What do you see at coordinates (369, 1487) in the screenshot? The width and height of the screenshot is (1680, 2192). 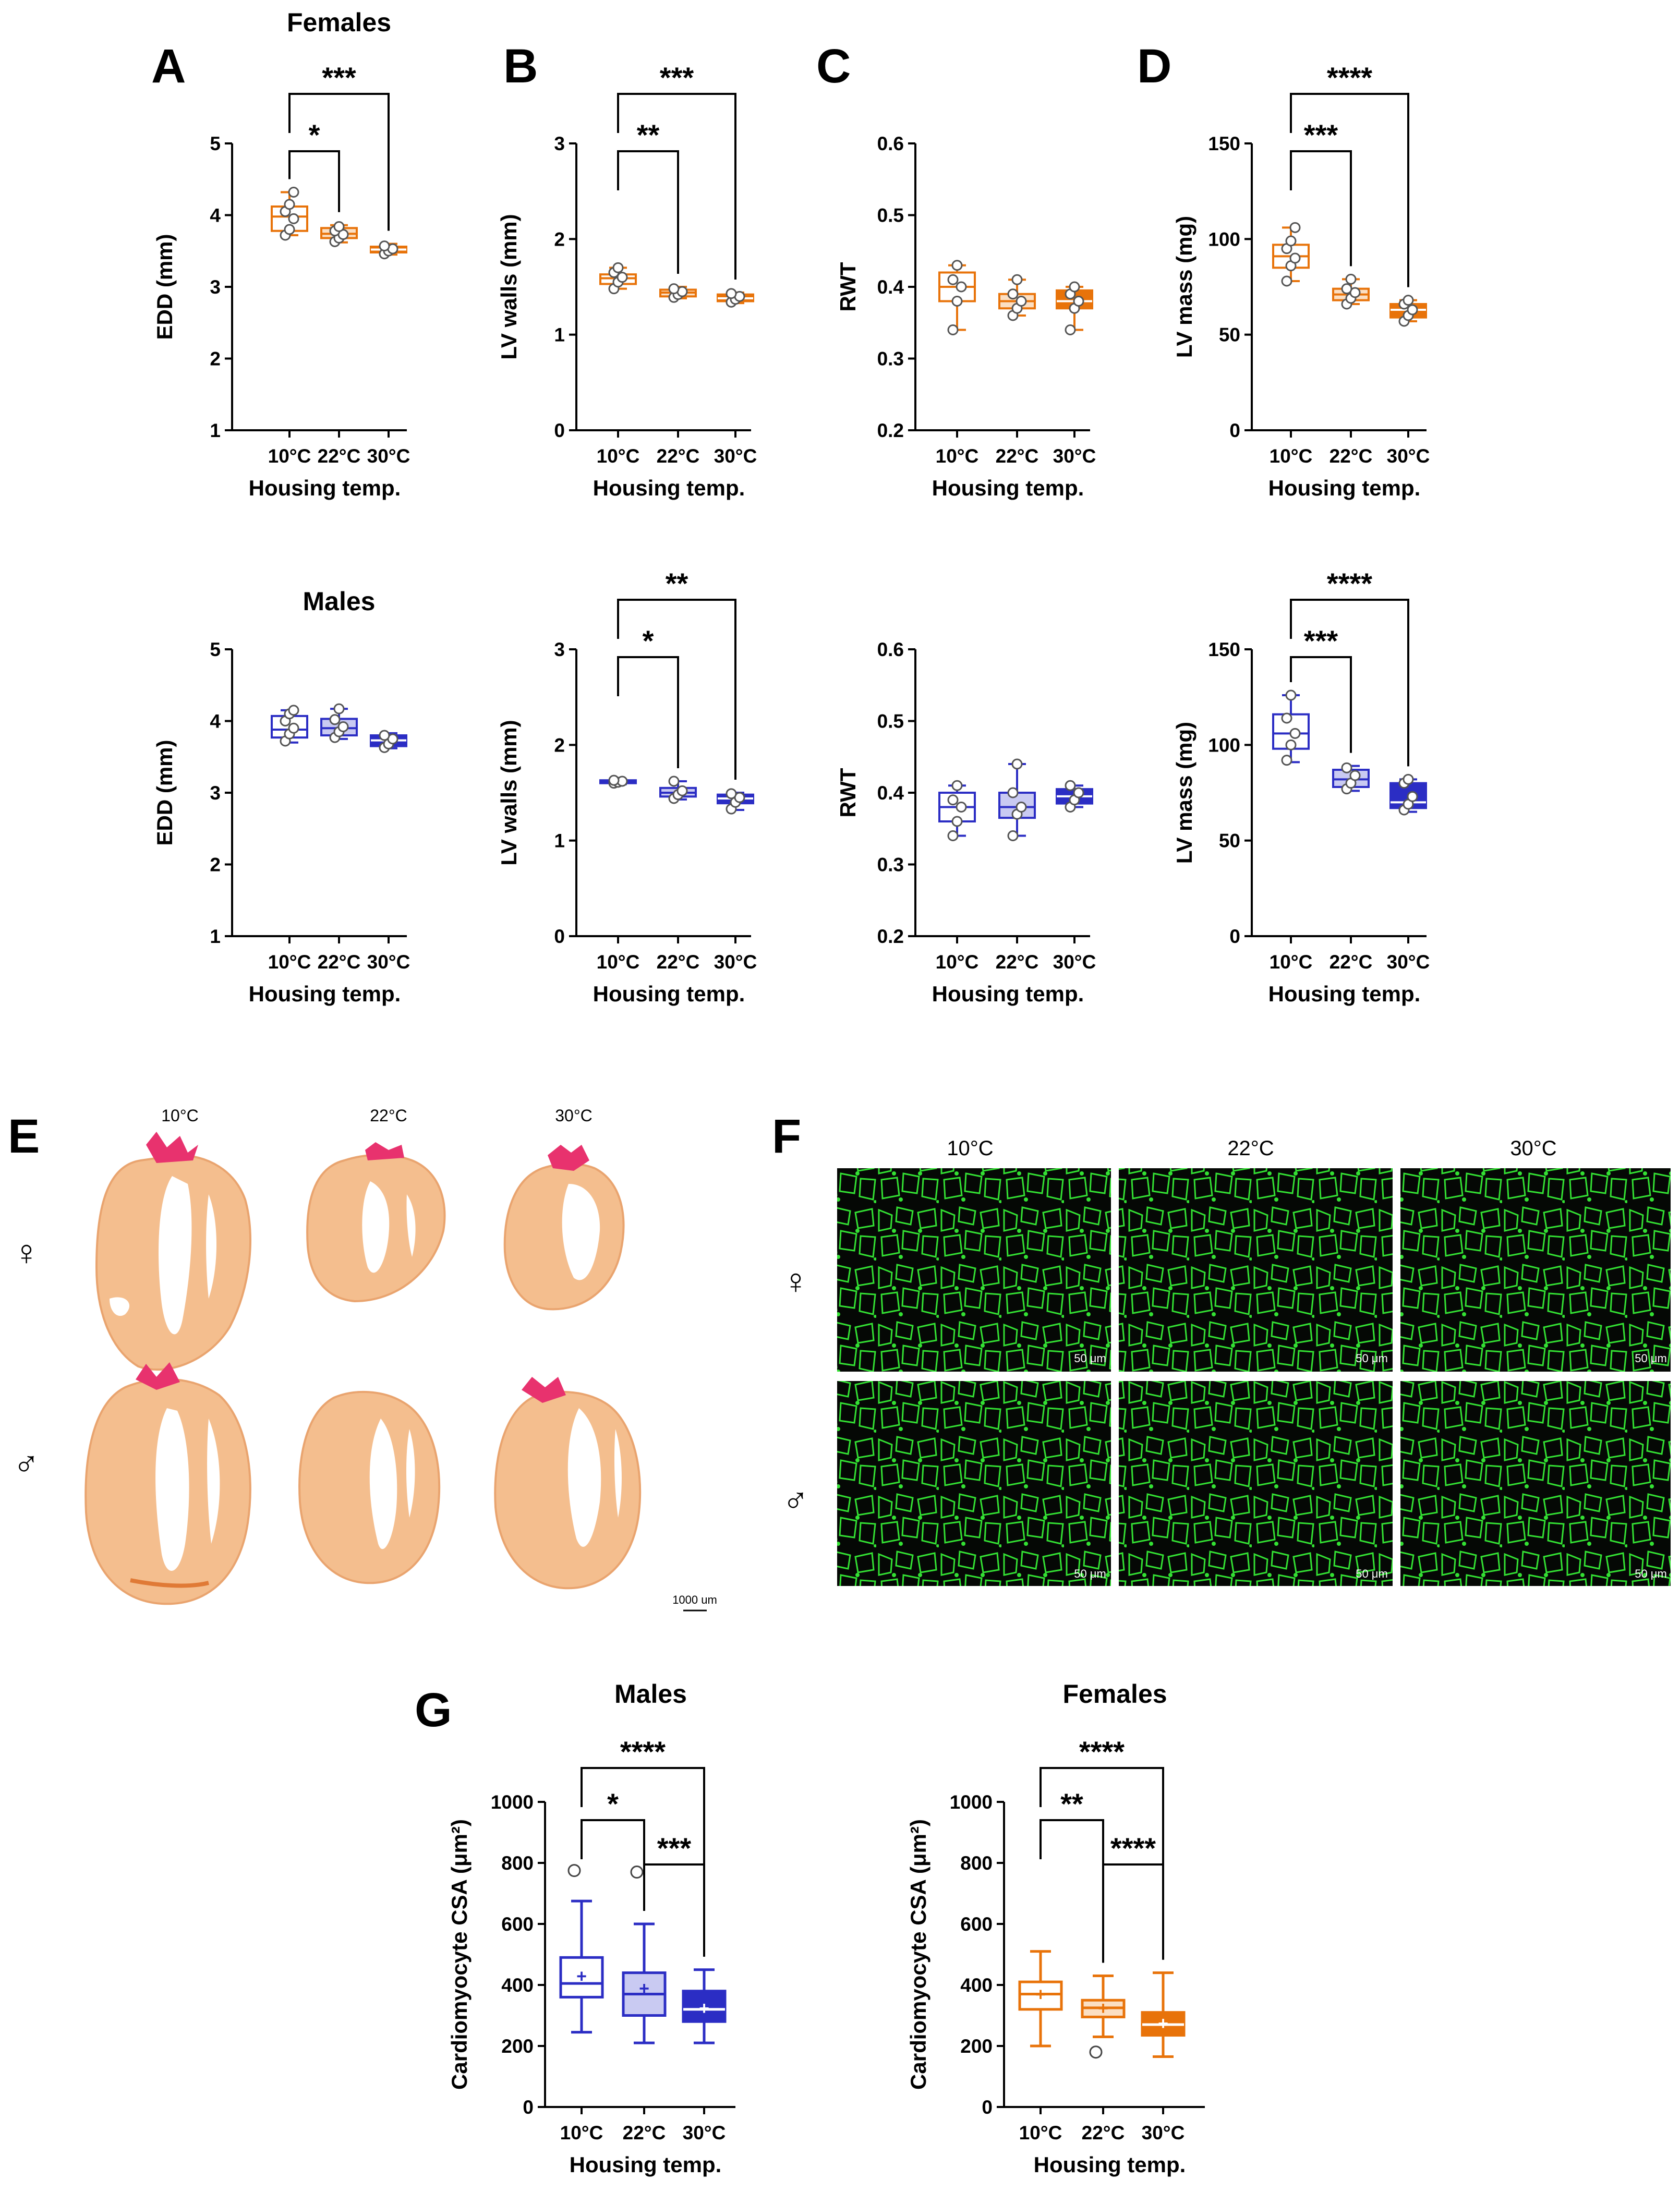 I see `heart-section-male-22c` at bounding box center [369, 1487].